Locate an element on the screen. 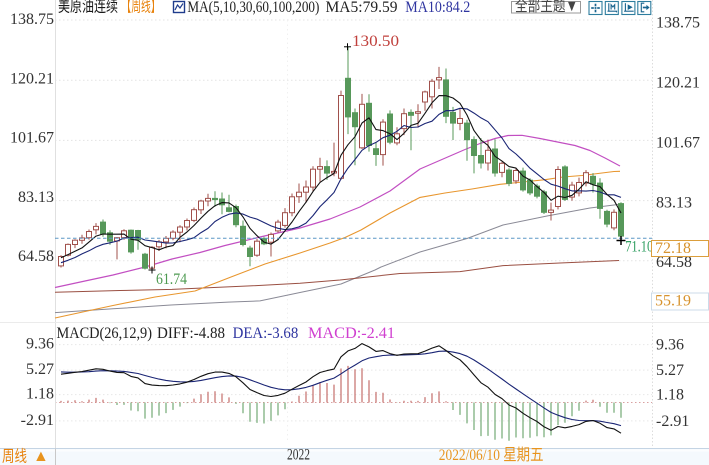 Image resolution: width=709 pixels, height=465 pixels. svg-text: MA10:84.2 is located at coordinates (437, 8).